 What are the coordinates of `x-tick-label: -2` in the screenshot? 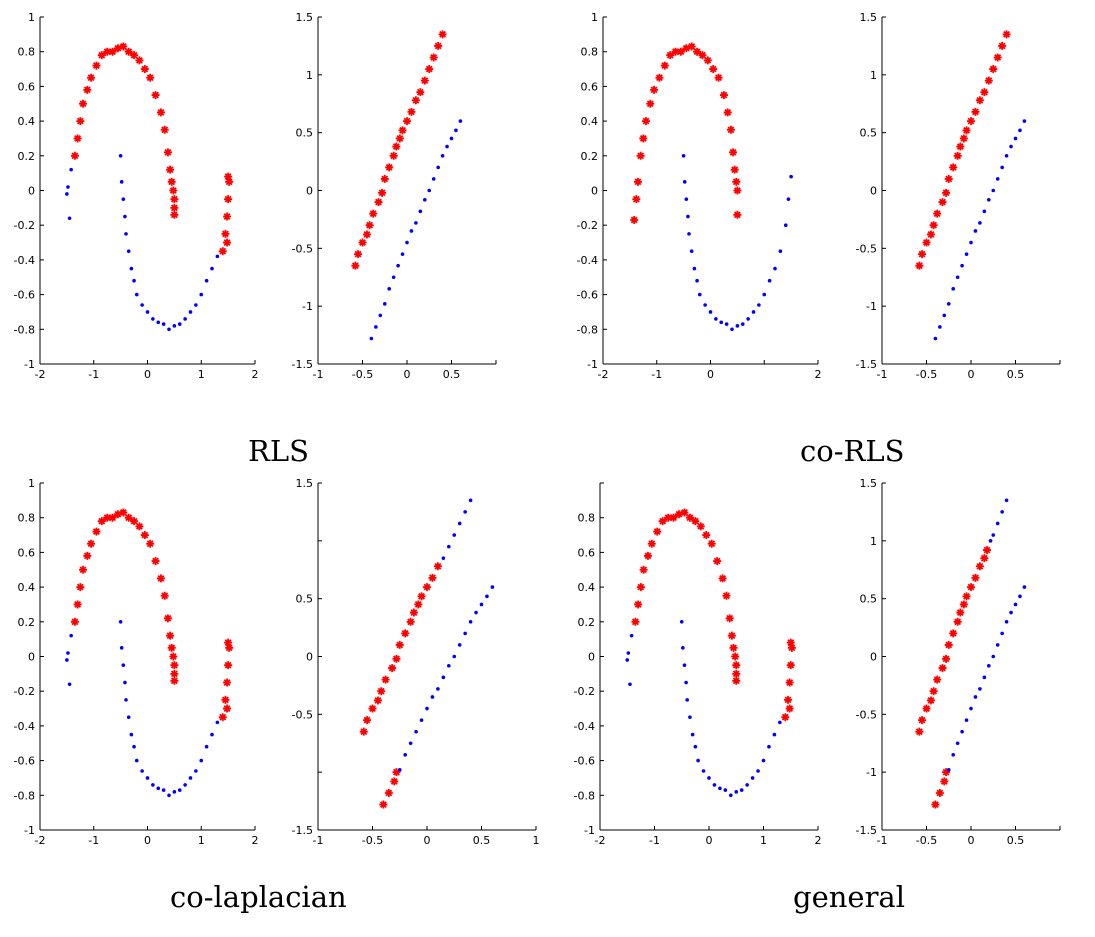 It's located at (600, 840).